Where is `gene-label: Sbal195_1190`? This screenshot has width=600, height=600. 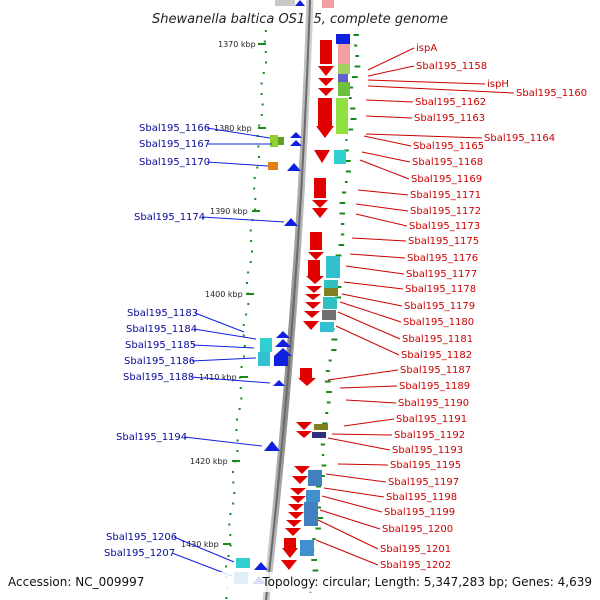
gene-label: Sbal195_1190 is located at coordinates (433, 403).